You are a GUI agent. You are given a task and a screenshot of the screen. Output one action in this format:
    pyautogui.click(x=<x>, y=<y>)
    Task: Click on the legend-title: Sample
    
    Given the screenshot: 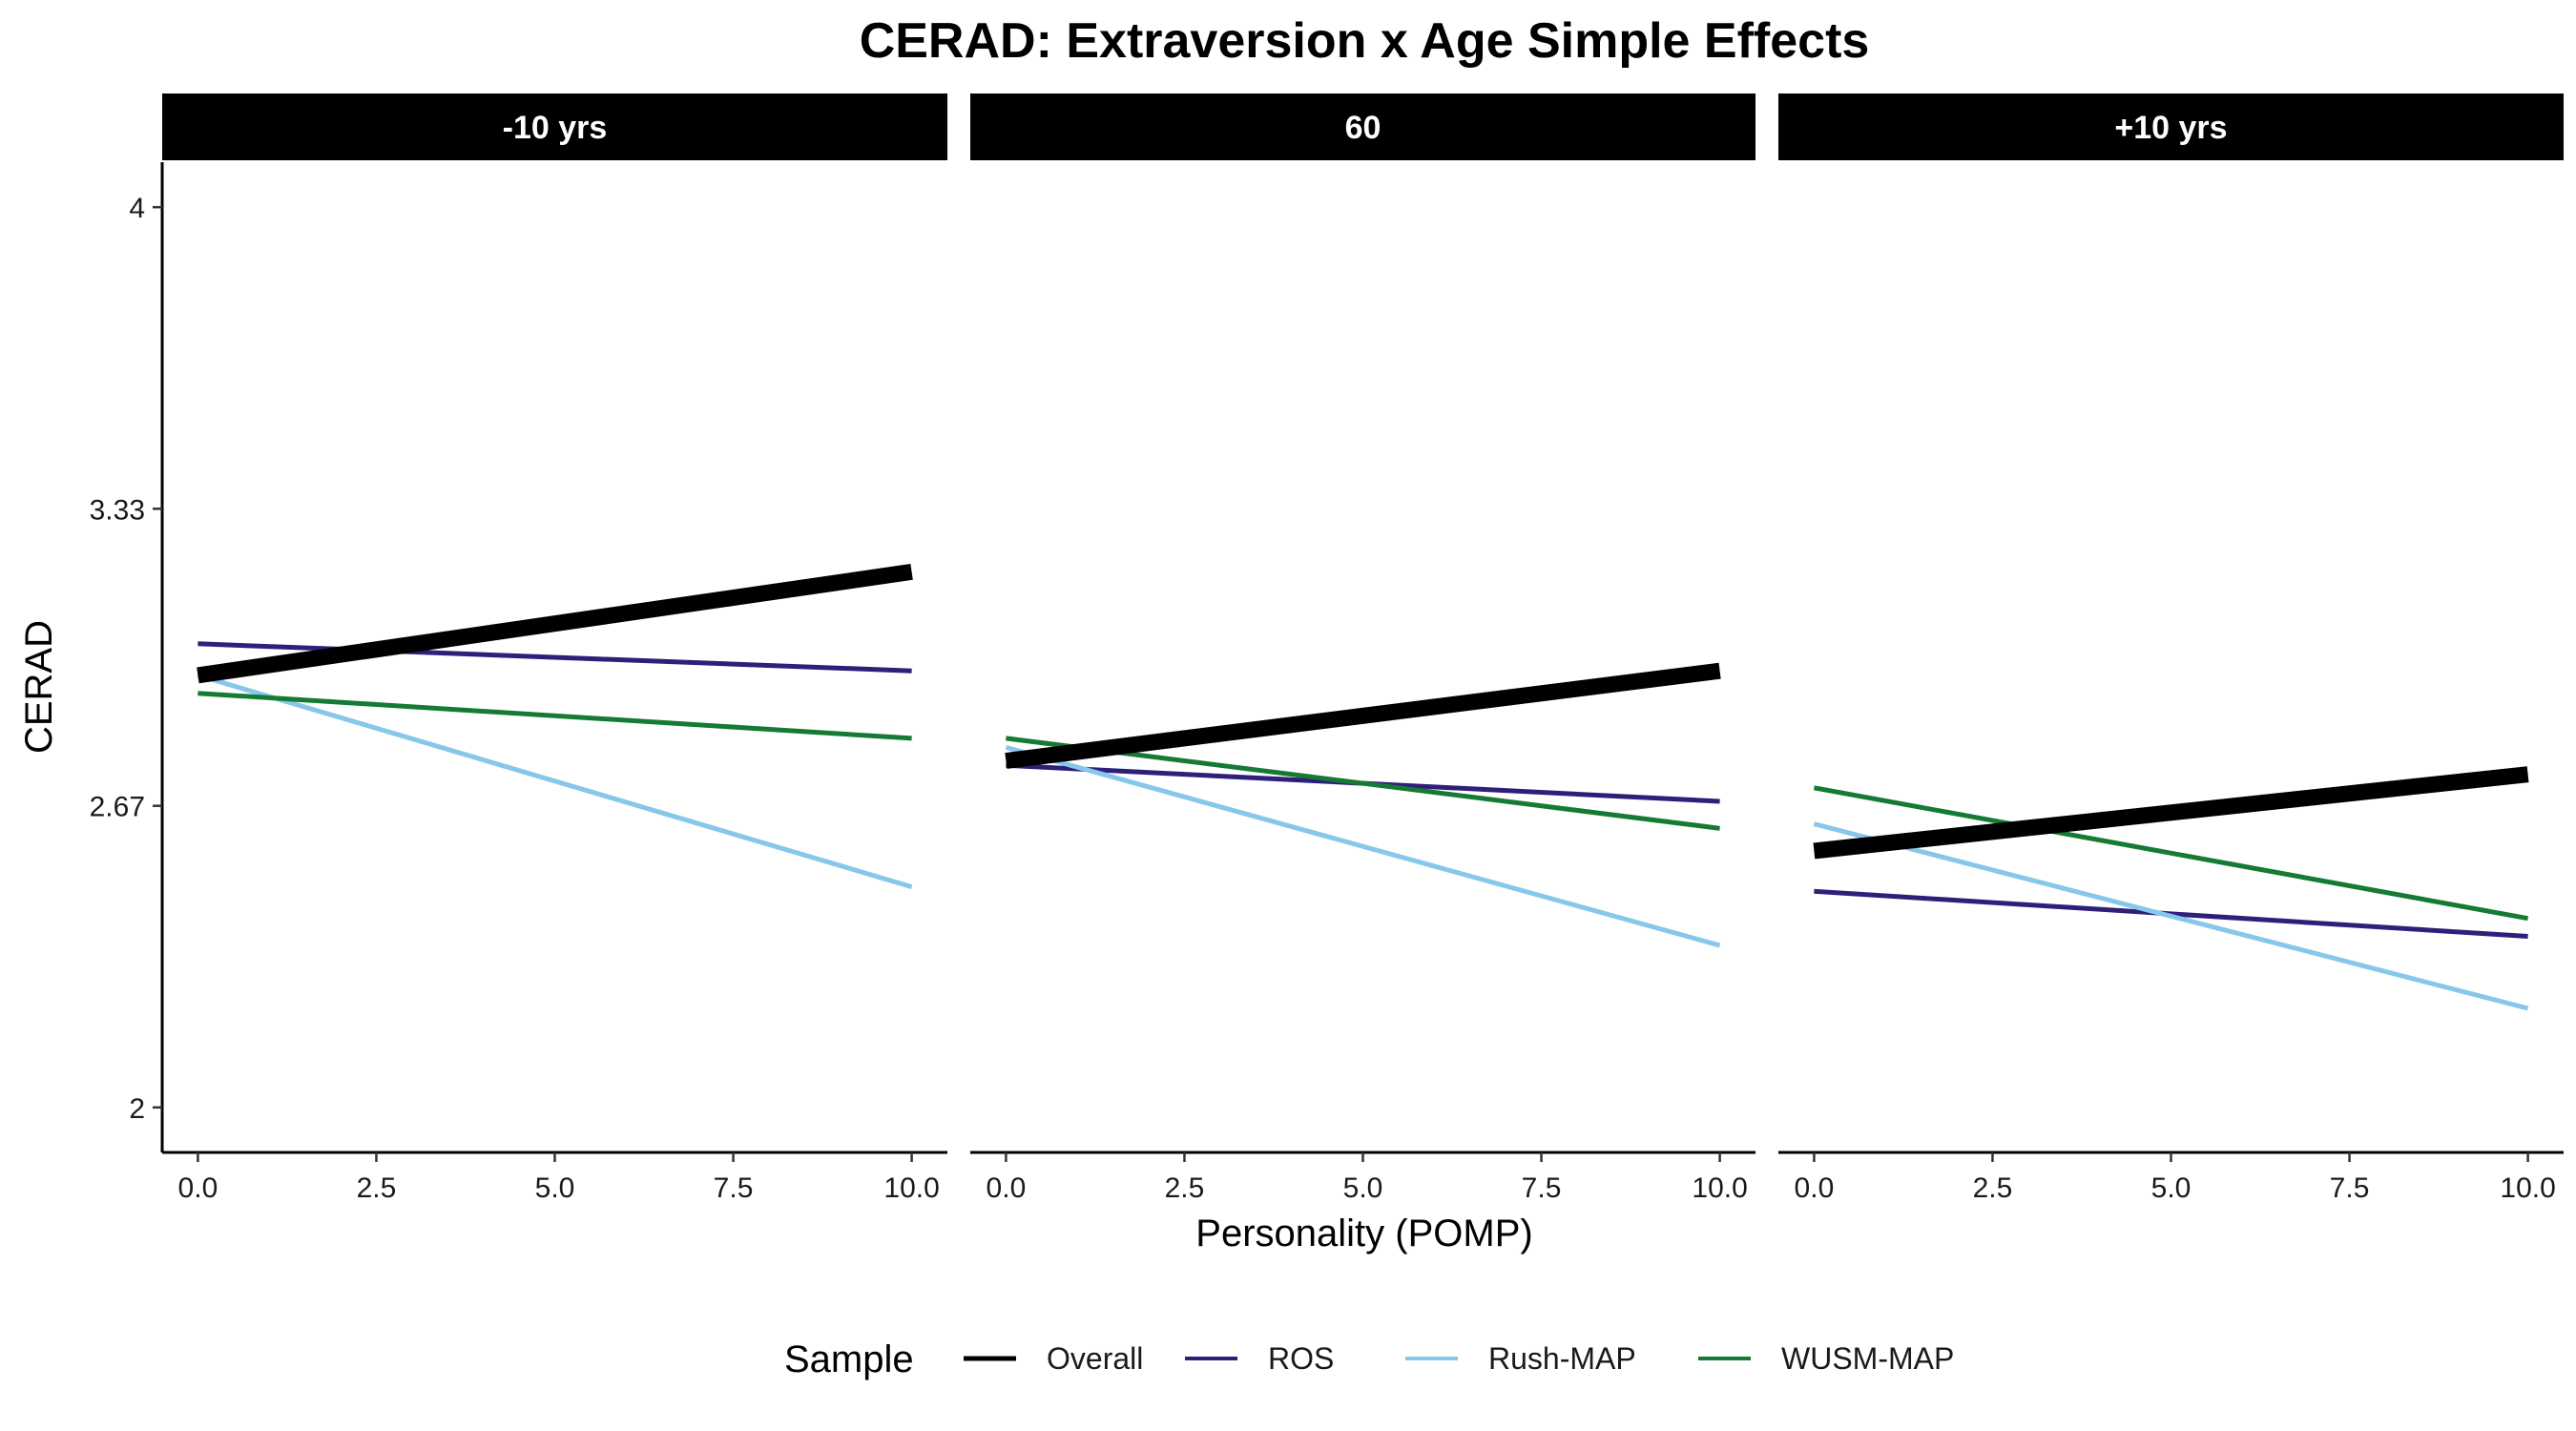 What is the action you would take?
    pyautogui.click(x=849, y=1359)
    